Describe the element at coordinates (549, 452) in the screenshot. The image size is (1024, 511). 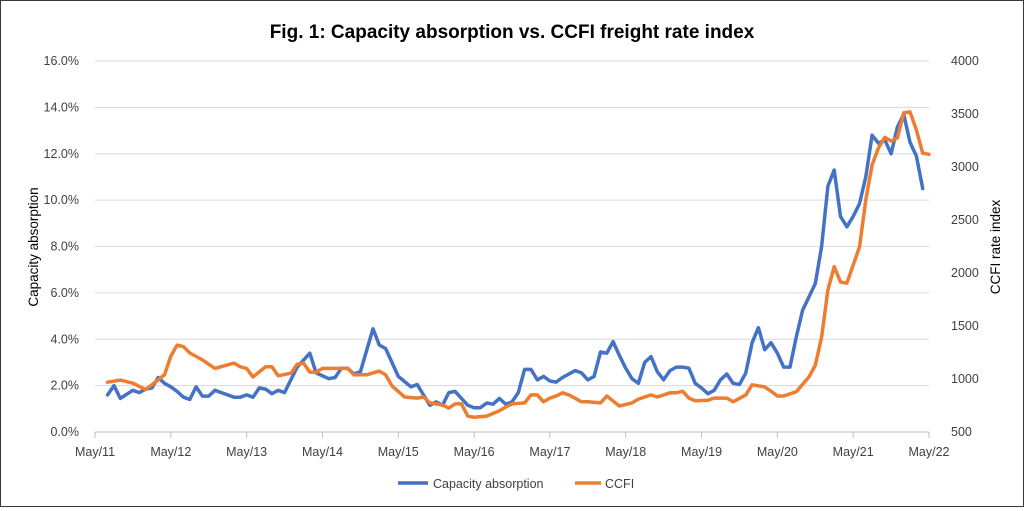
I see `x-tick-label: May/17` at that location.